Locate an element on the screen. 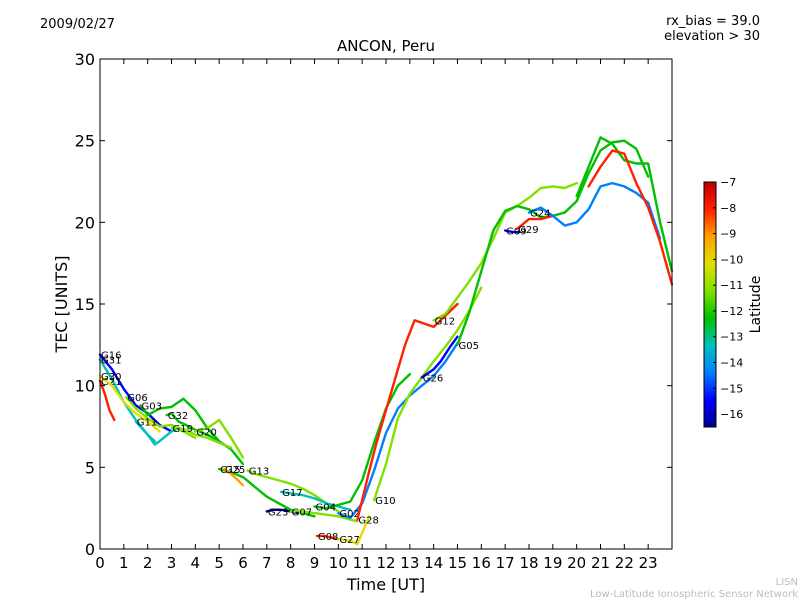 The height and width of the screenshot is (600, 800). x-tick-label: 8 is located at coordinates (291, 563).